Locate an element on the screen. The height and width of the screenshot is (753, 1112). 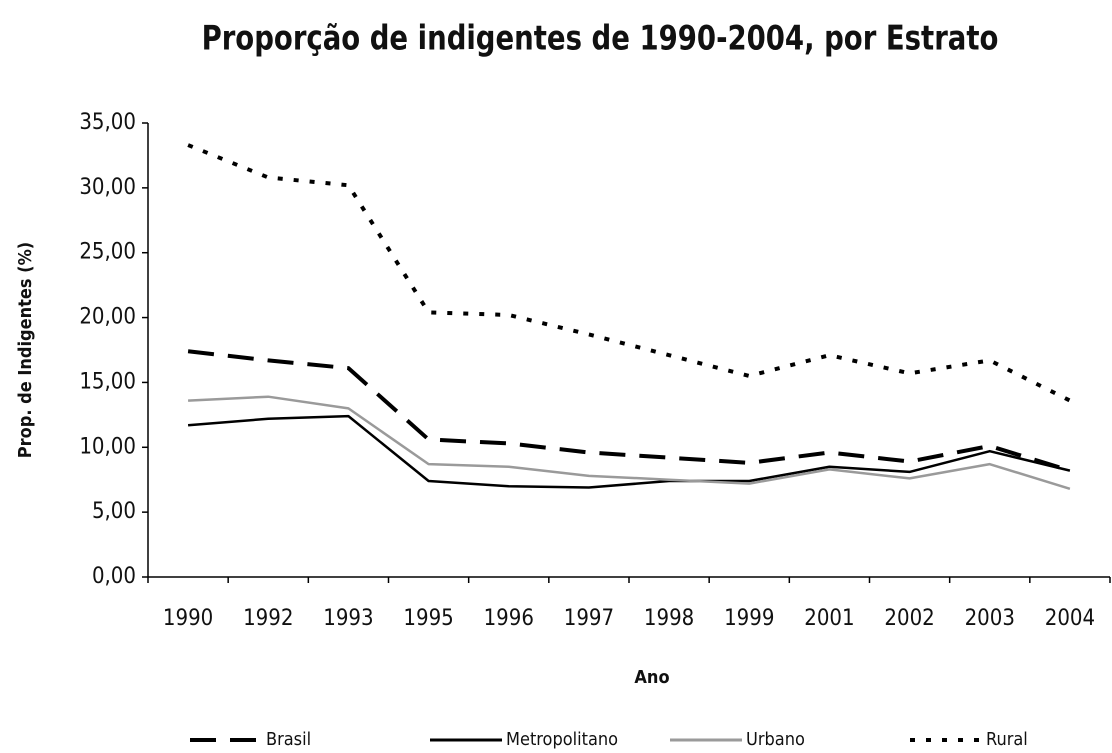
y-tick-label: 5,00 is located at coordinates (114, 511).